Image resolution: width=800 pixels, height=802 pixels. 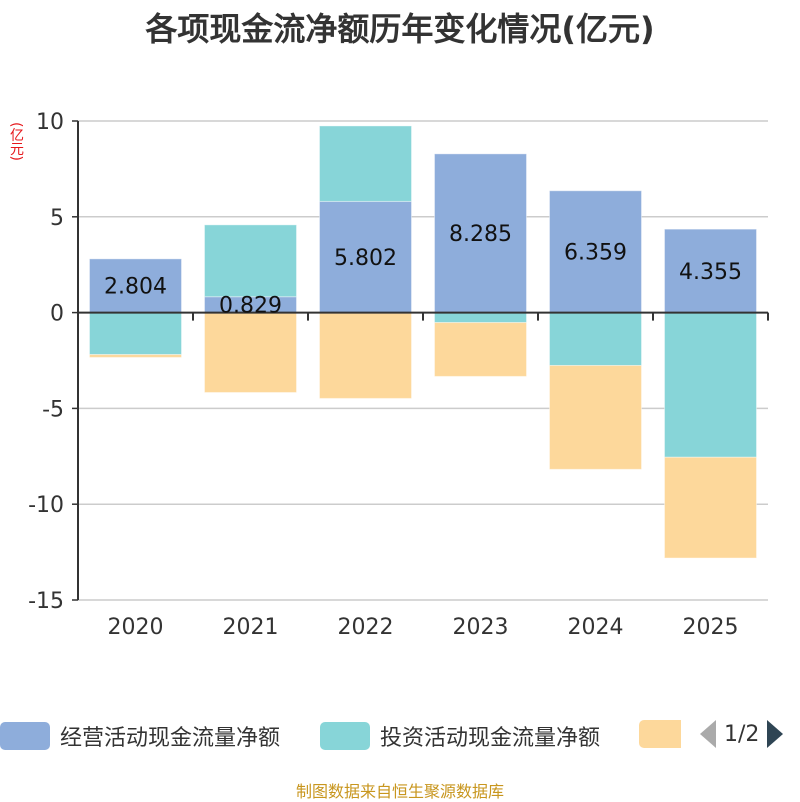 What do you see at coordinates (710, 385) in the screenshot?
I see `bar-2025-series1` at bounding box center [710, 385].